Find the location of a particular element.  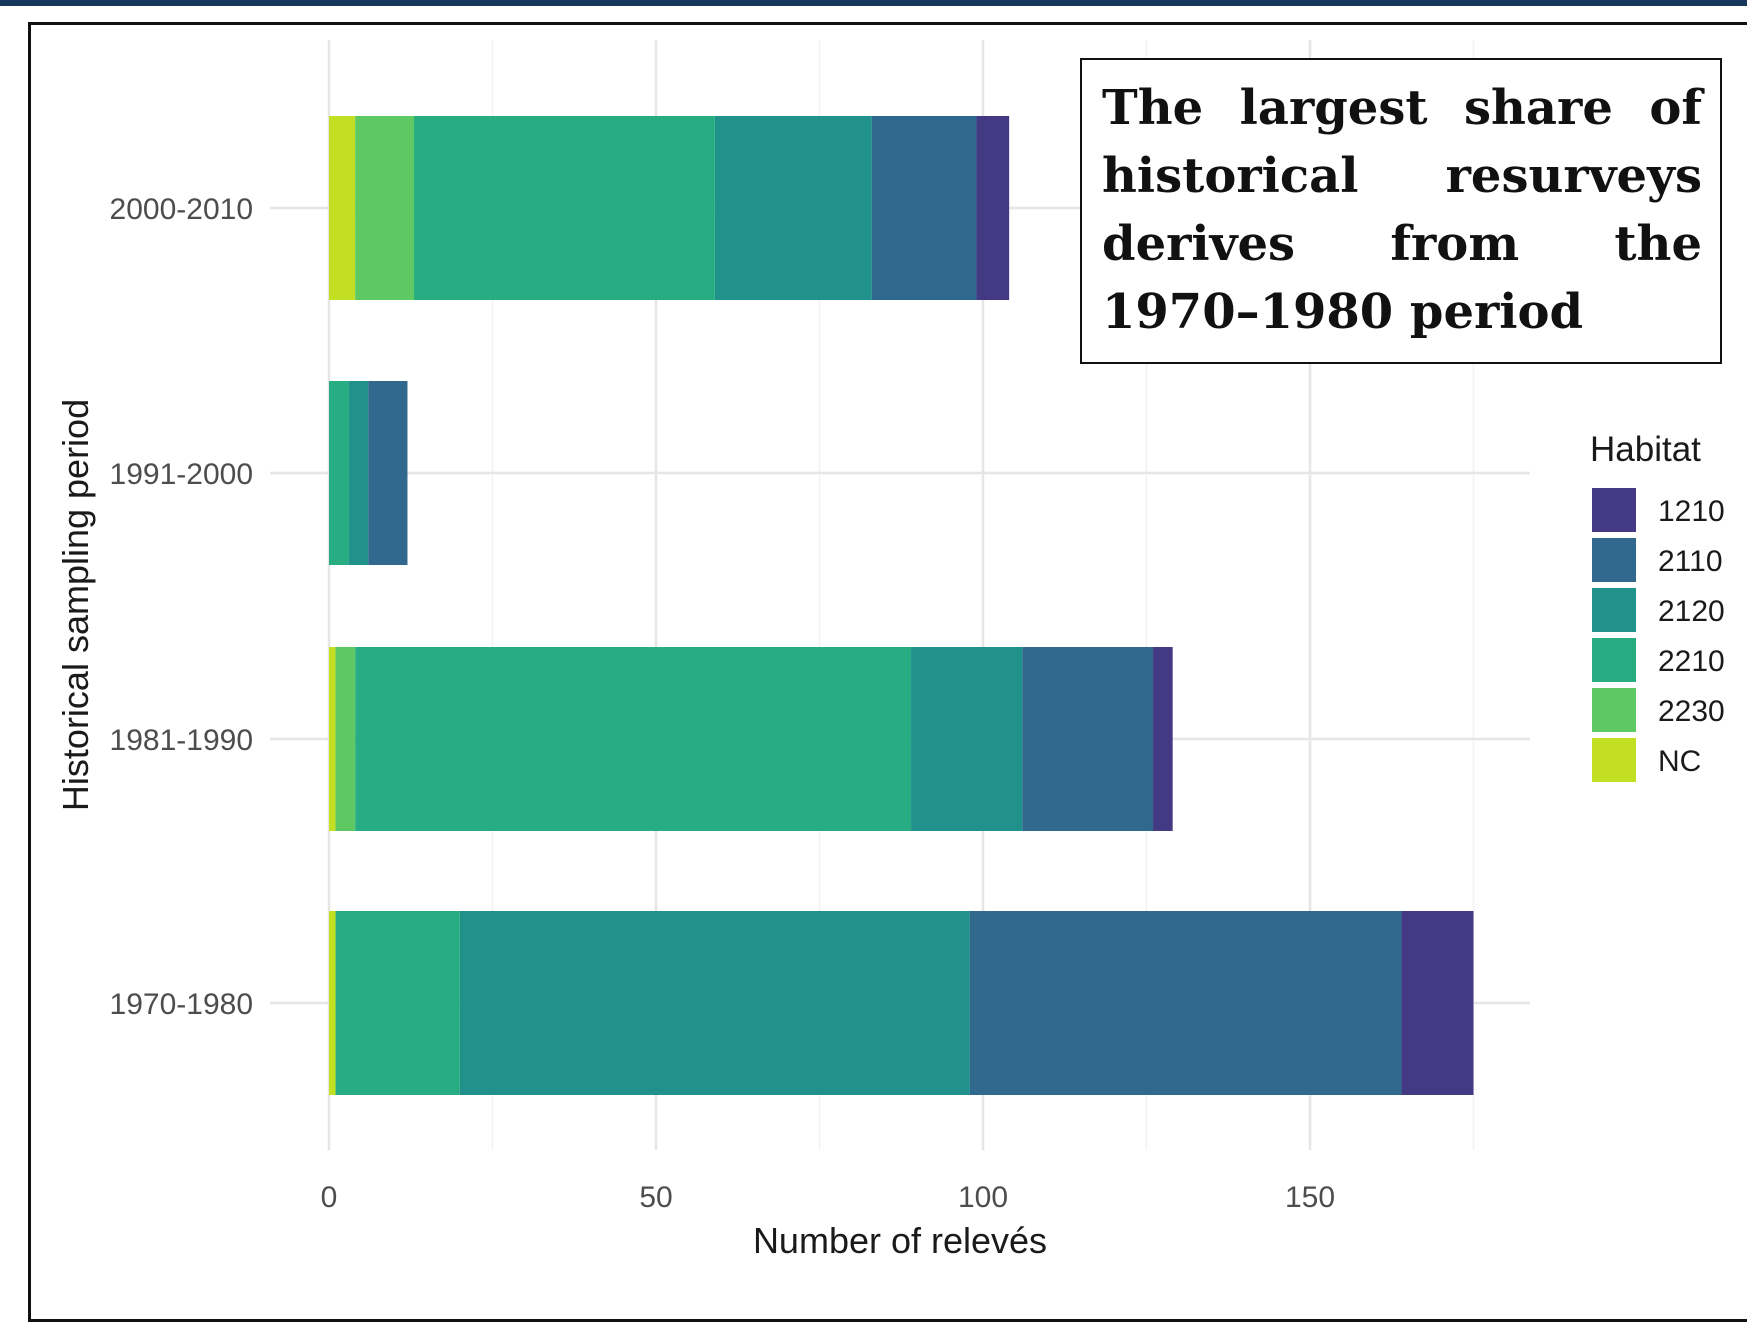

bar-segment-2230-2000-2010 is located at coordinates (385, 208).